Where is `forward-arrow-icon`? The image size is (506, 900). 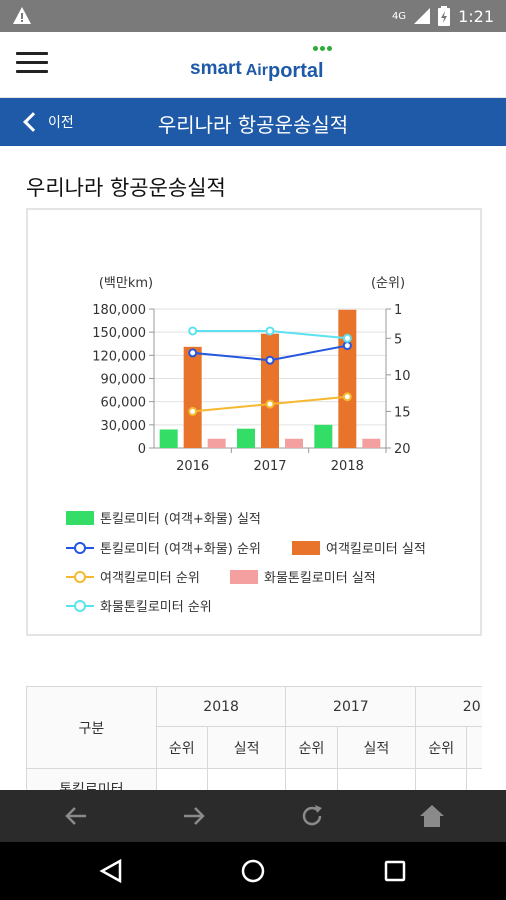 forward-arrow-icon is located at coordinates (194, 816).